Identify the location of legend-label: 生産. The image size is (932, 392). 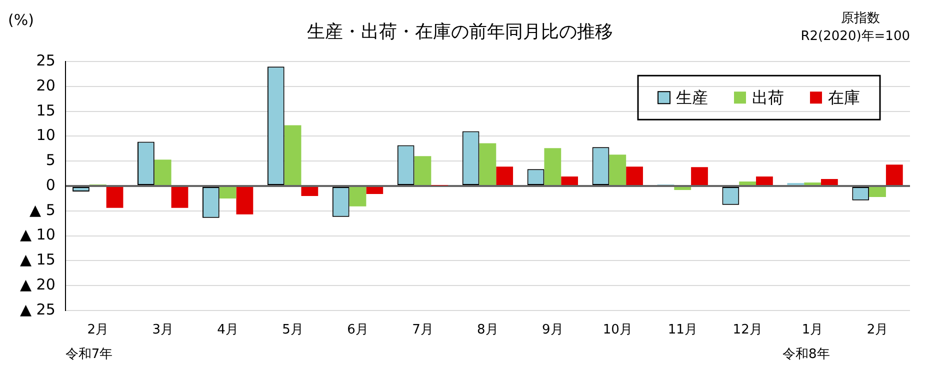
(692, 97).